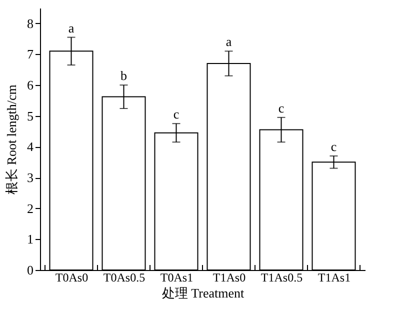  I want to click on x-tick-label: T0As0.5, so click(124, 277).